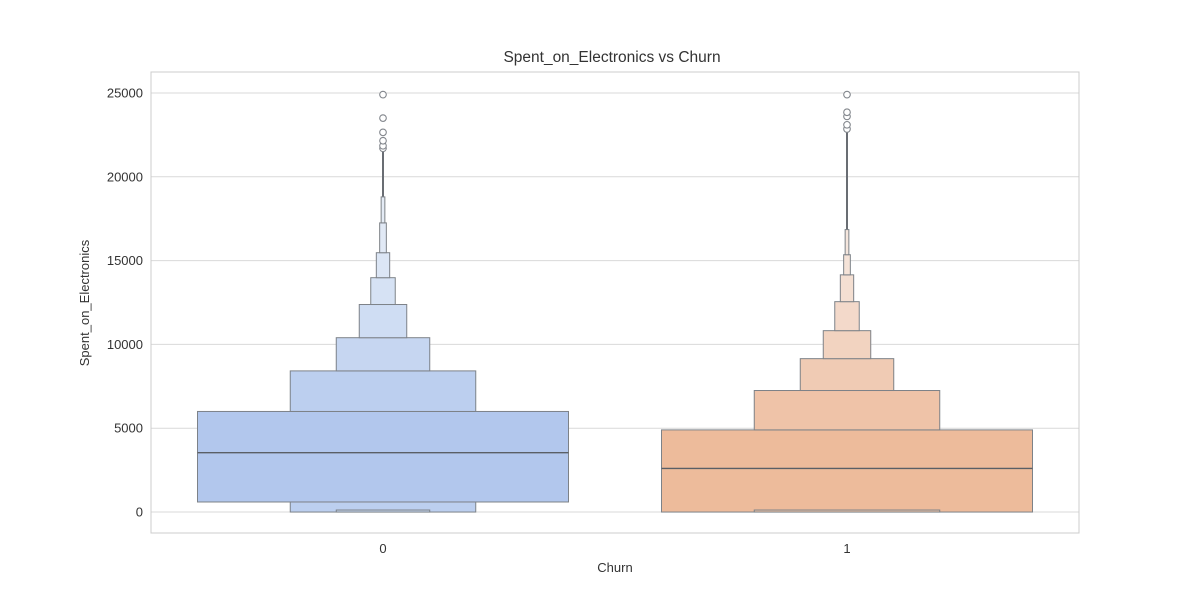 This screenshot has height=600, width=1200. Describe the element at coordinates (125, 176) in the screenshot. I see `y-tick-label: 20000` at that location.